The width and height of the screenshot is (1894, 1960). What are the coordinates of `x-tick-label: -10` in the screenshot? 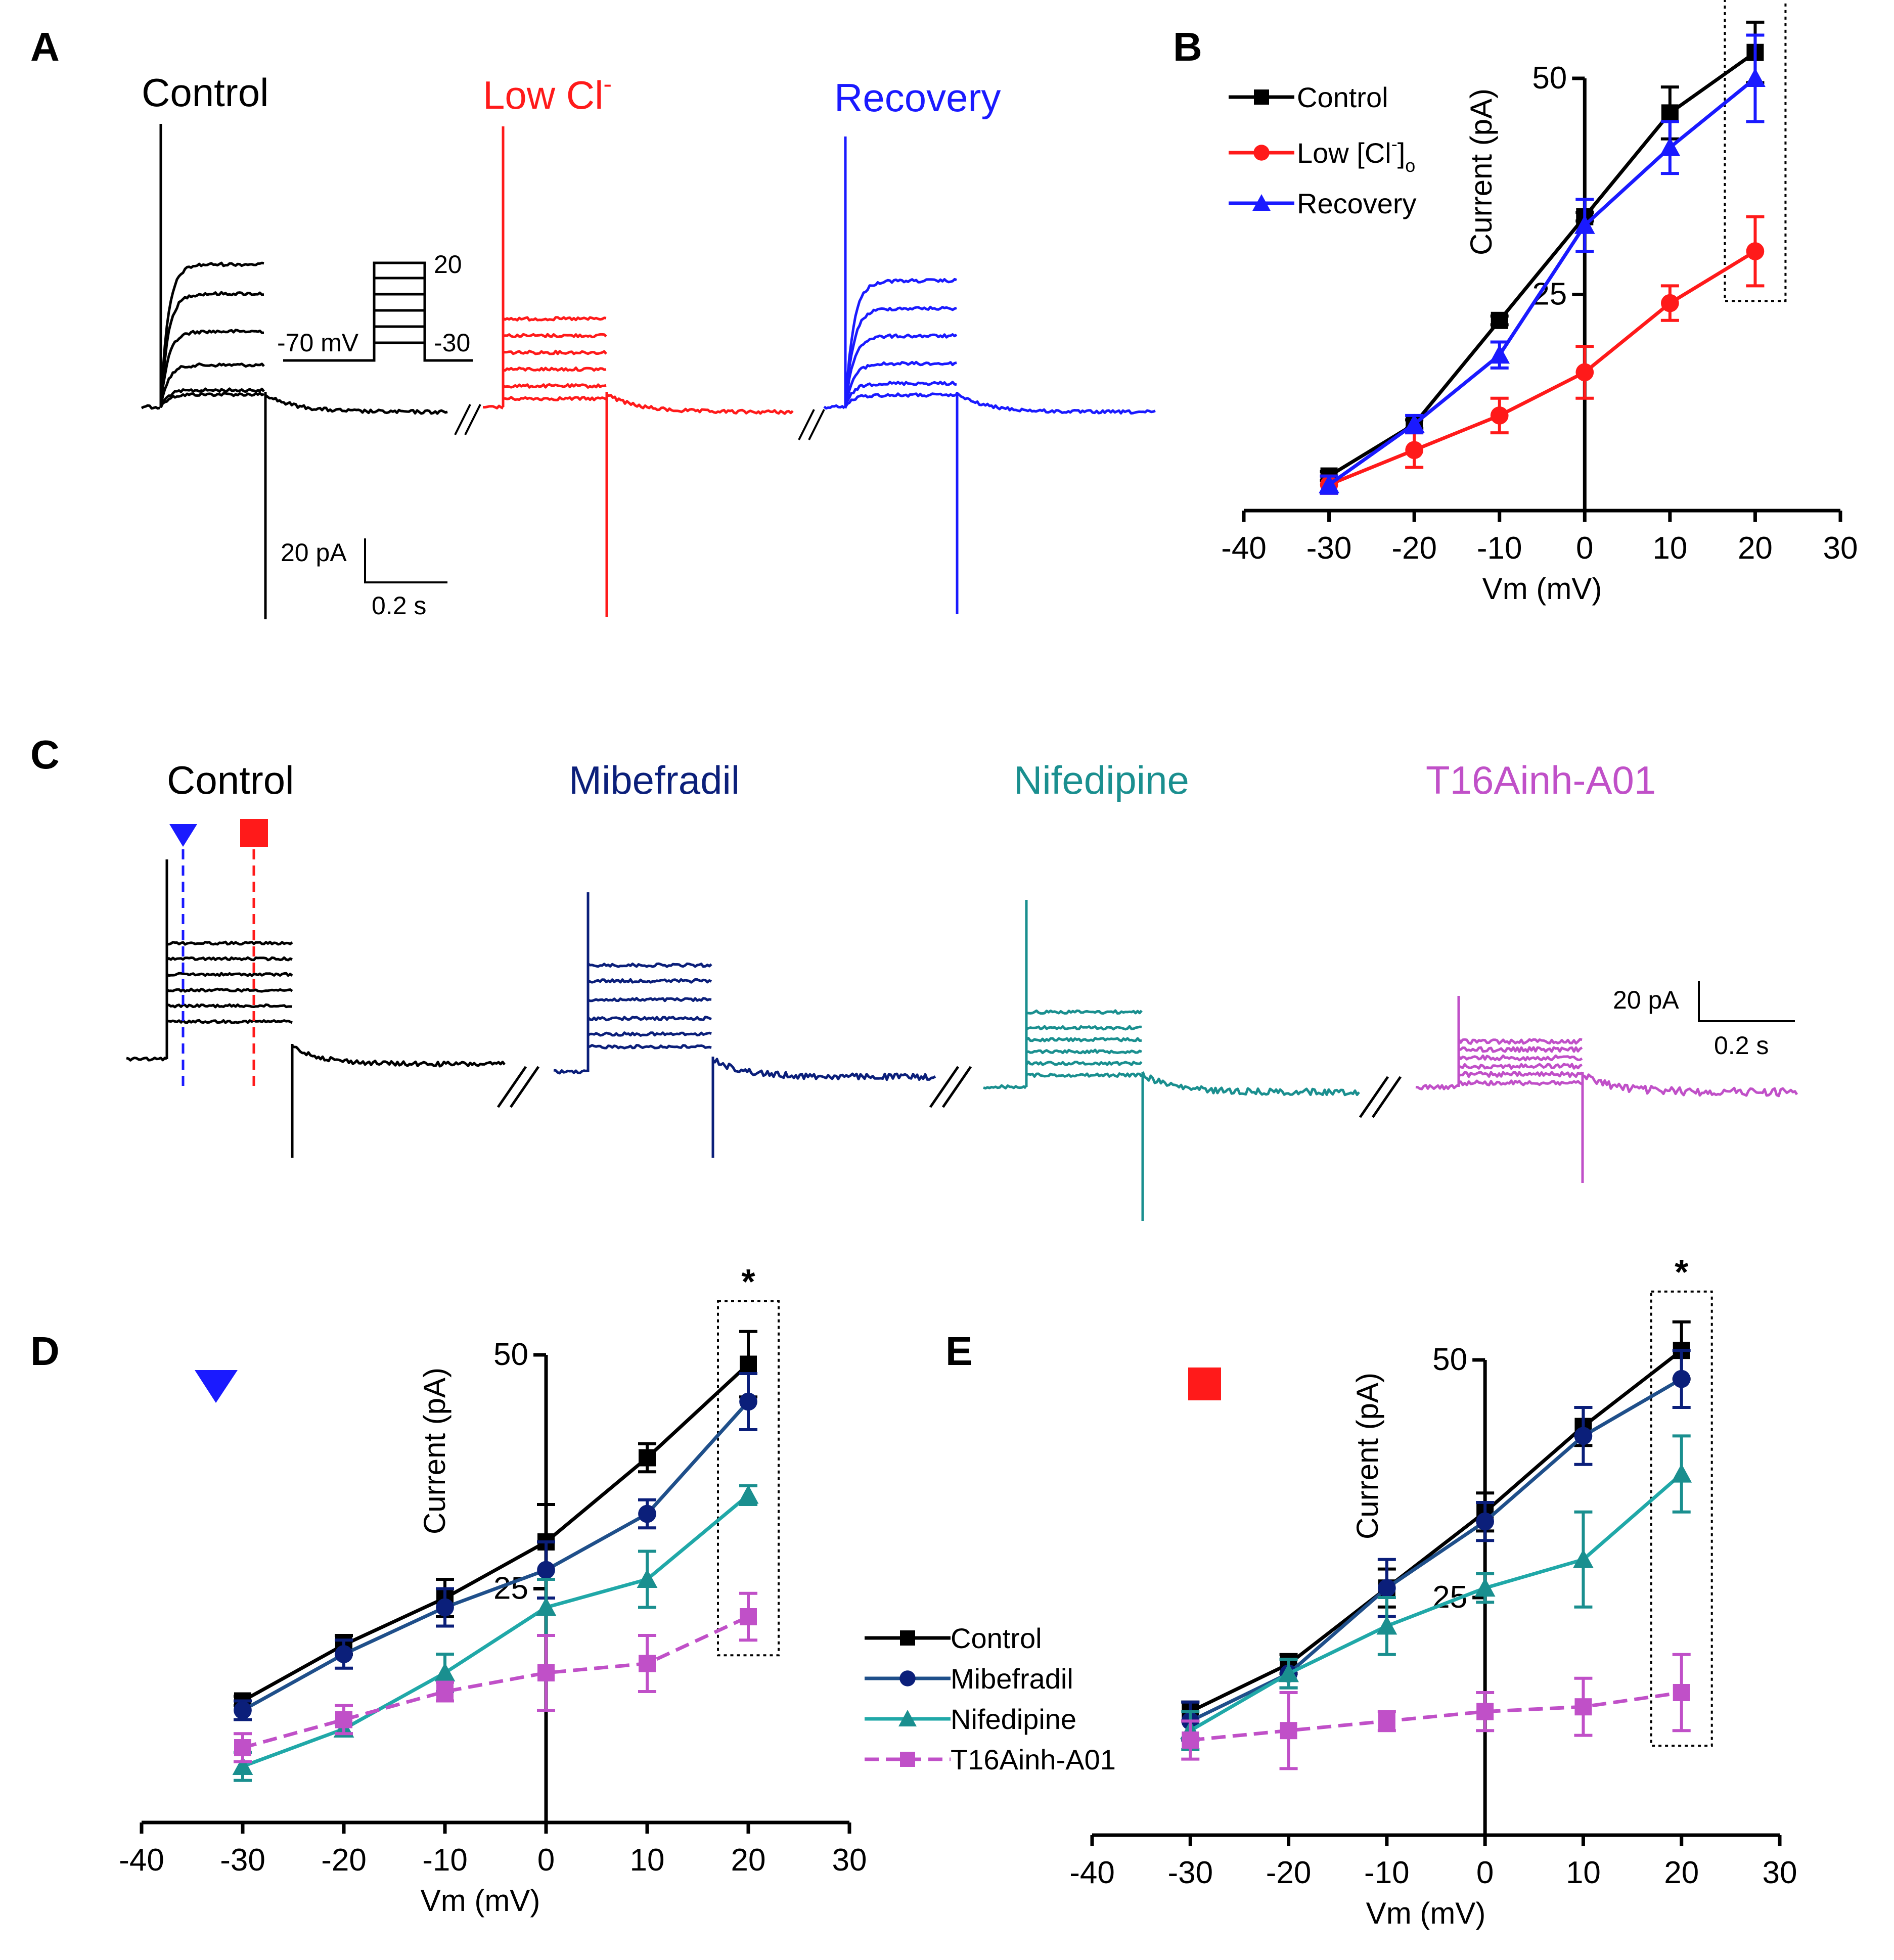 It's located at (445, 1861).